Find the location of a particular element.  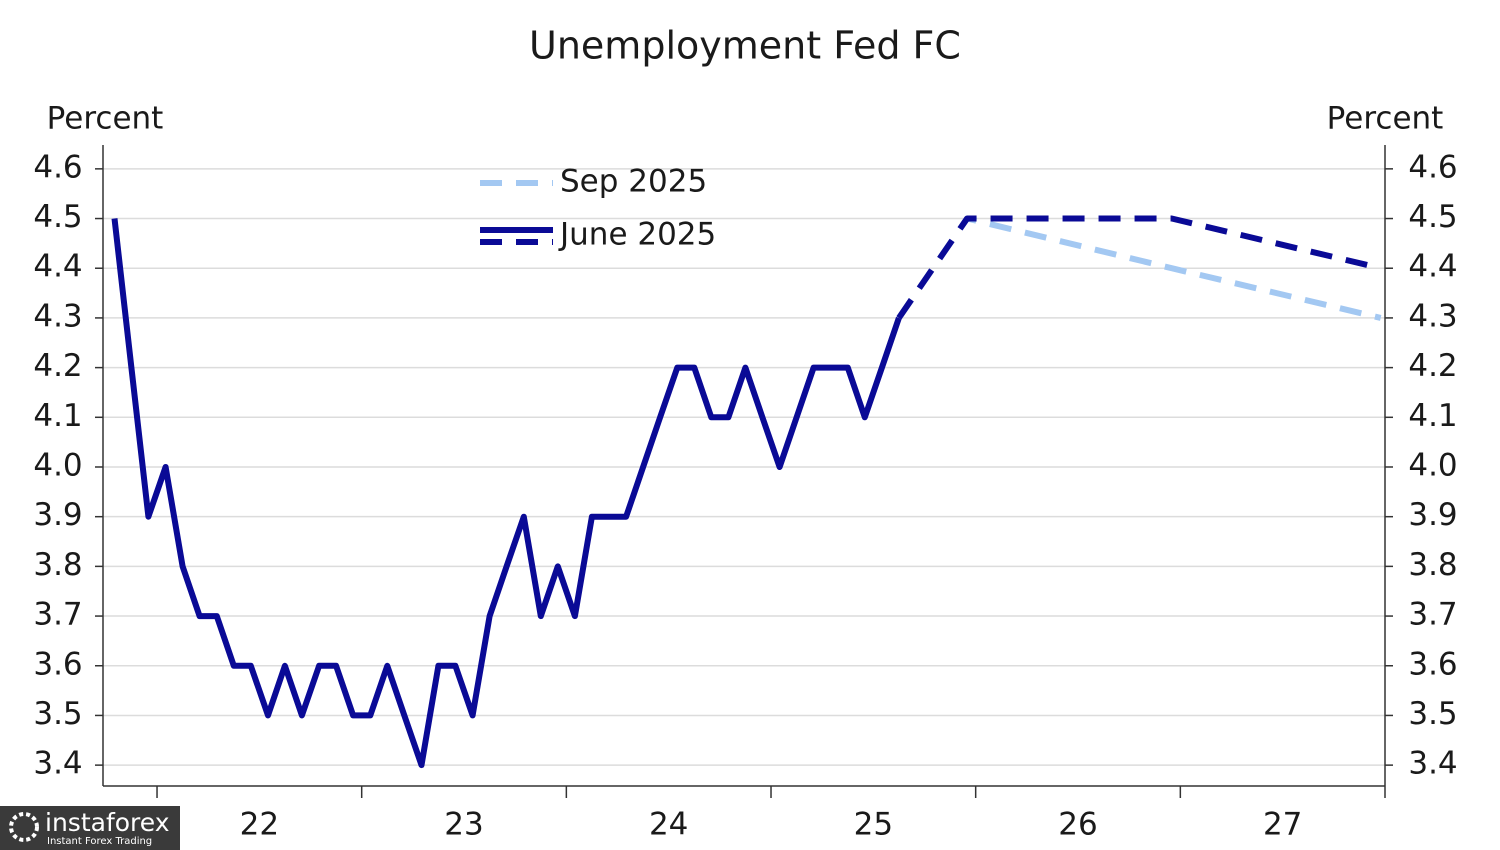

y-tick-label: 4.3 is located at coordinates (57, 316).